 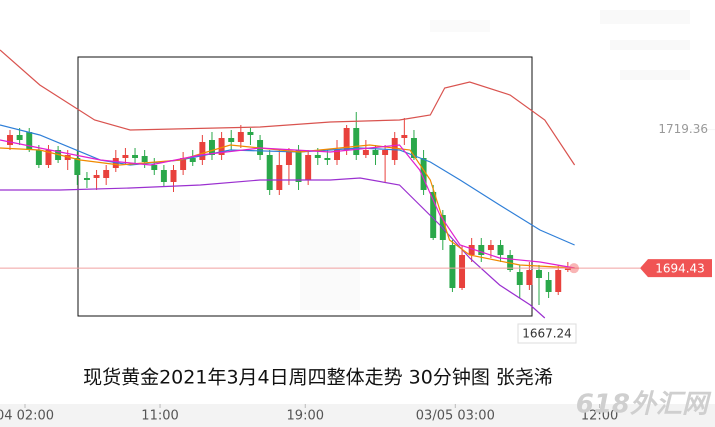 What do you see at coordinates (305, 416) in the screenshot?
I see `x-tick-label: 19:00` at bounding box center [305, 416].